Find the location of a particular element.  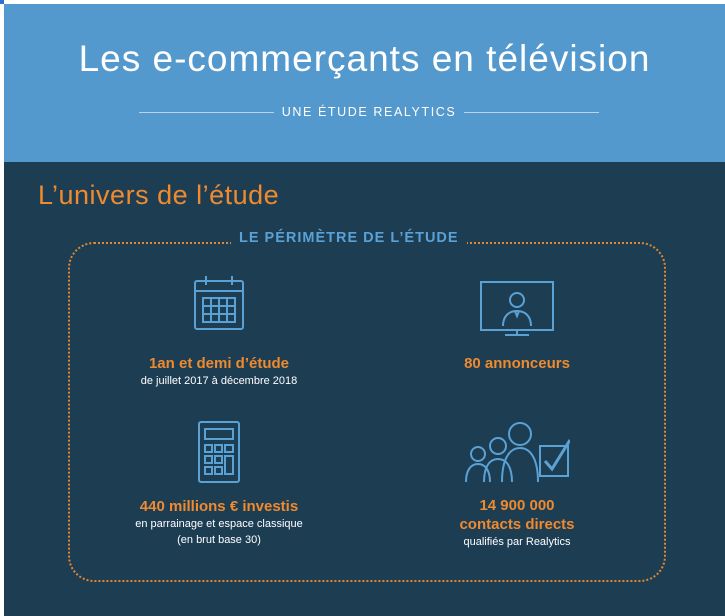

corner-mark is located at coordinates (2, 2).